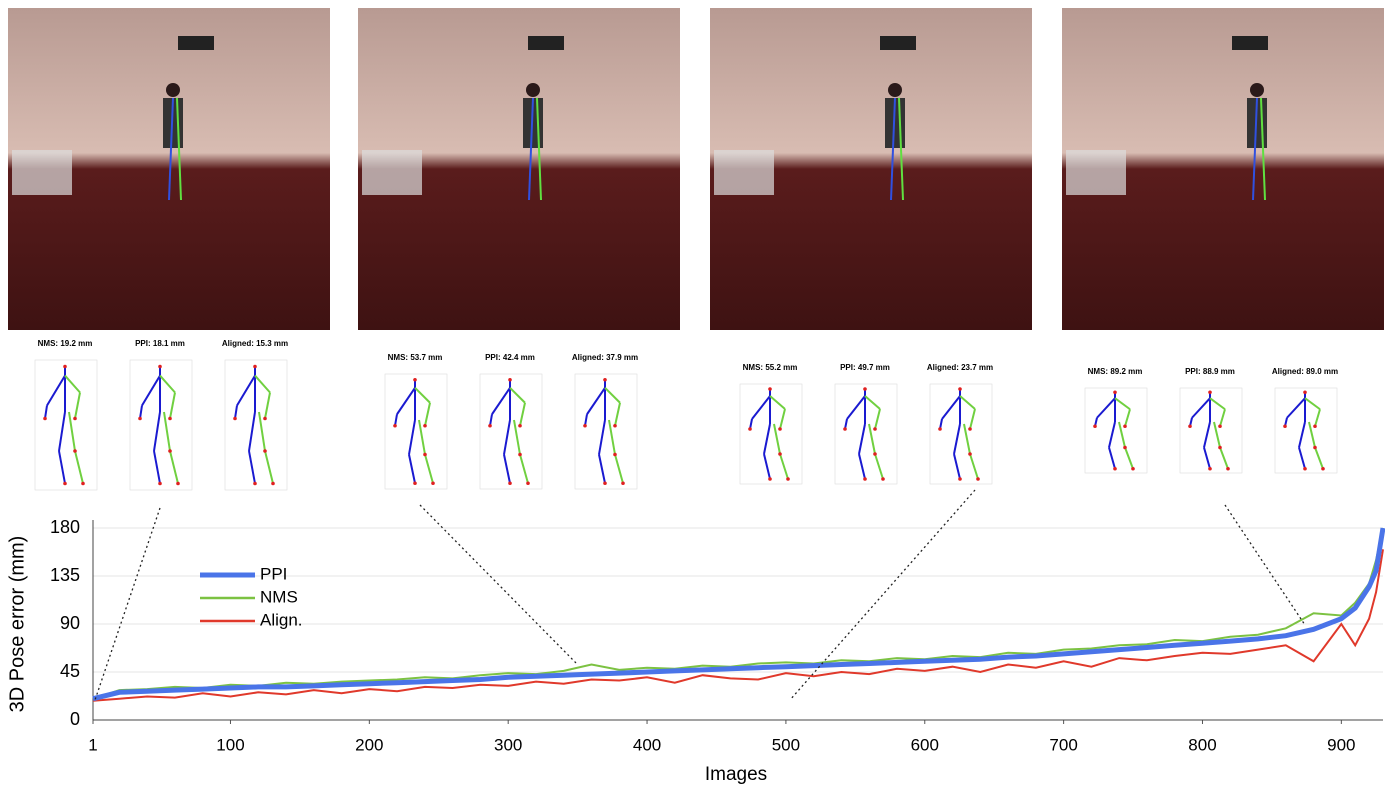 The image size is (1385, 790). Describe the element at coordinates (65, 343) in the screenshot. I see `inset-title: NMS: 19.2 mm` at that location.